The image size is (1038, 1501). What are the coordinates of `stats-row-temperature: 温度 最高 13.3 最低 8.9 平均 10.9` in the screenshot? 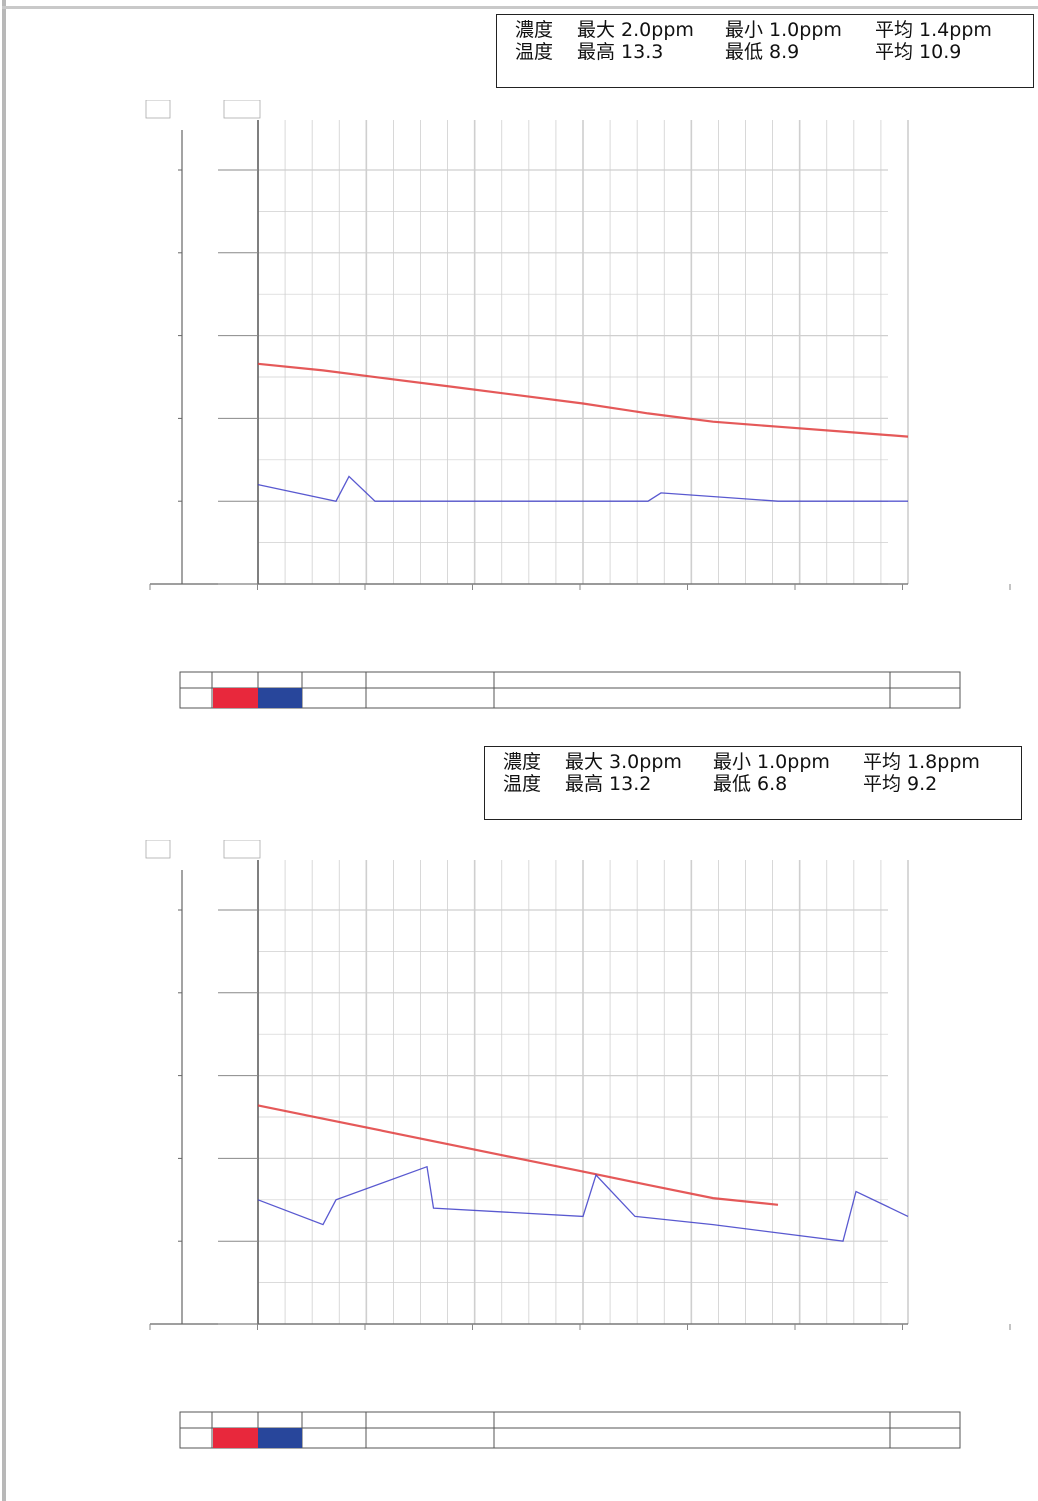 It's located at (768, 52).